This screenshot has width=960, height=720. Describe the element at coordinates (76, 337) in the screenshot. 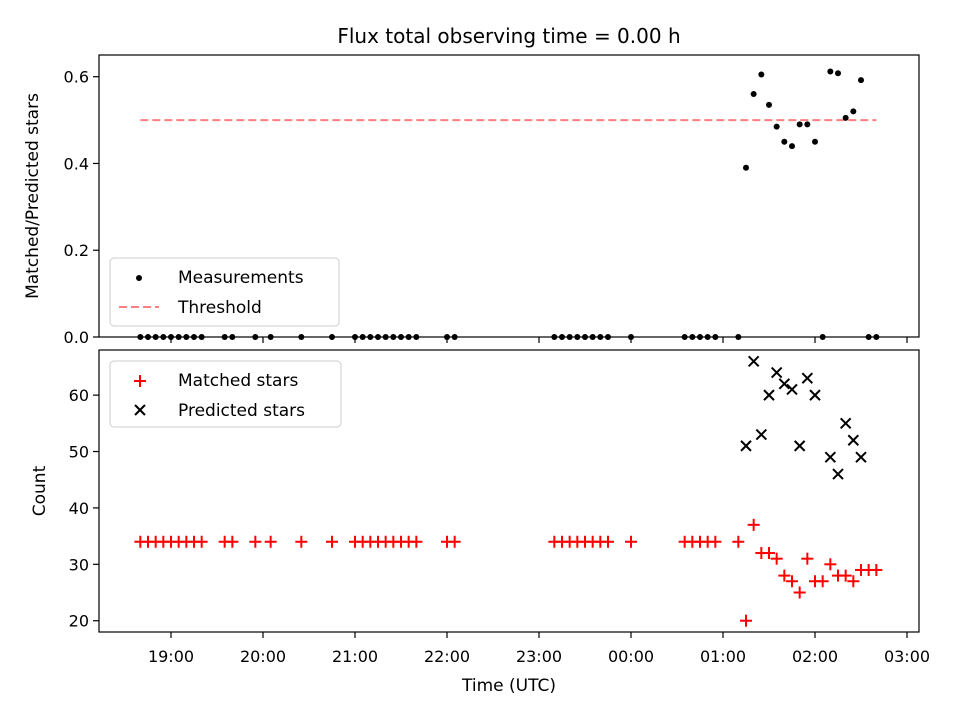

I see `top-y-tick-label: 0.0` at that location.